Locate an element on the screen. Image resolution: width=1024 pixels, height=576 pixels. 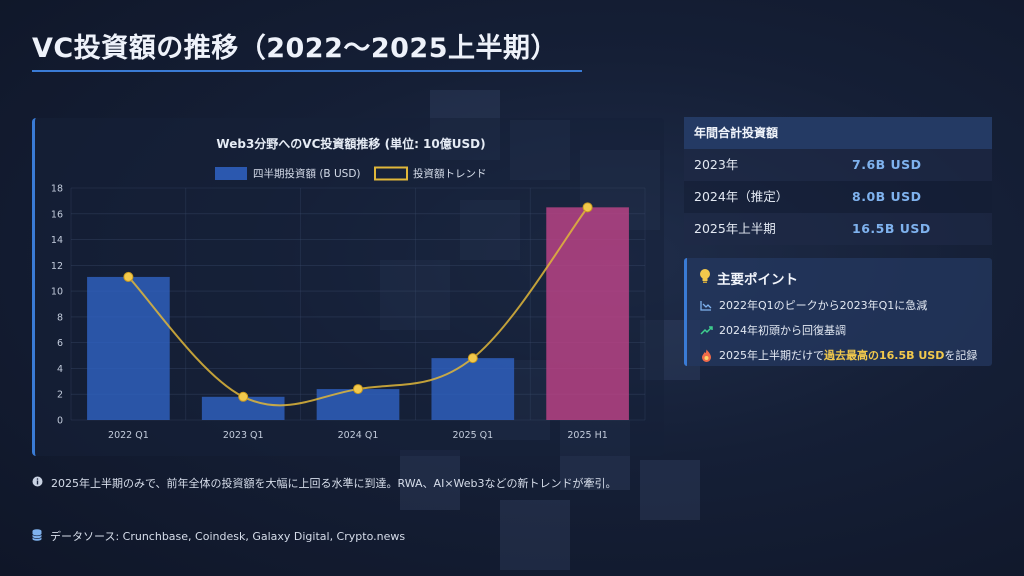
legend-label-bar: 四半期投資額 (B USD) is located at coordinates (307, 173).